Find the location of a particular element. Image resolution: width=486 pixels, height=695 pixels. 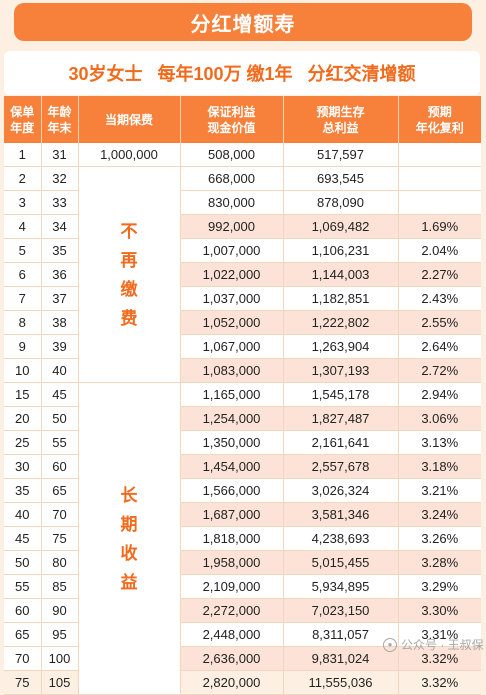

cell-year: 4 is located at coordinates (23, 226).